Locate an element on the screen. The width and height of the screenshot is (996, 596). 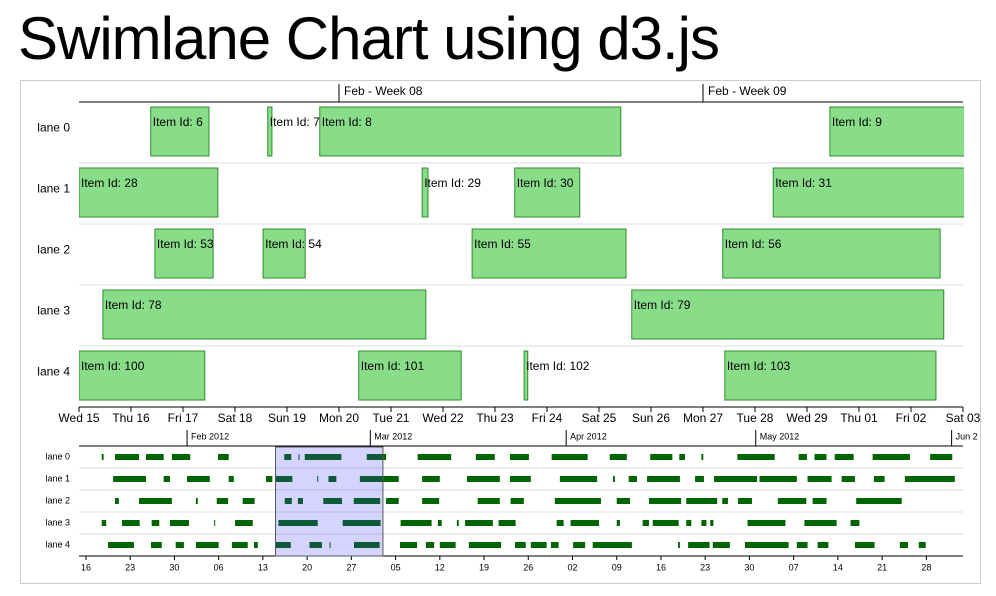
month-tick-label: Mar 2012 is located at coordinates (393, 436).